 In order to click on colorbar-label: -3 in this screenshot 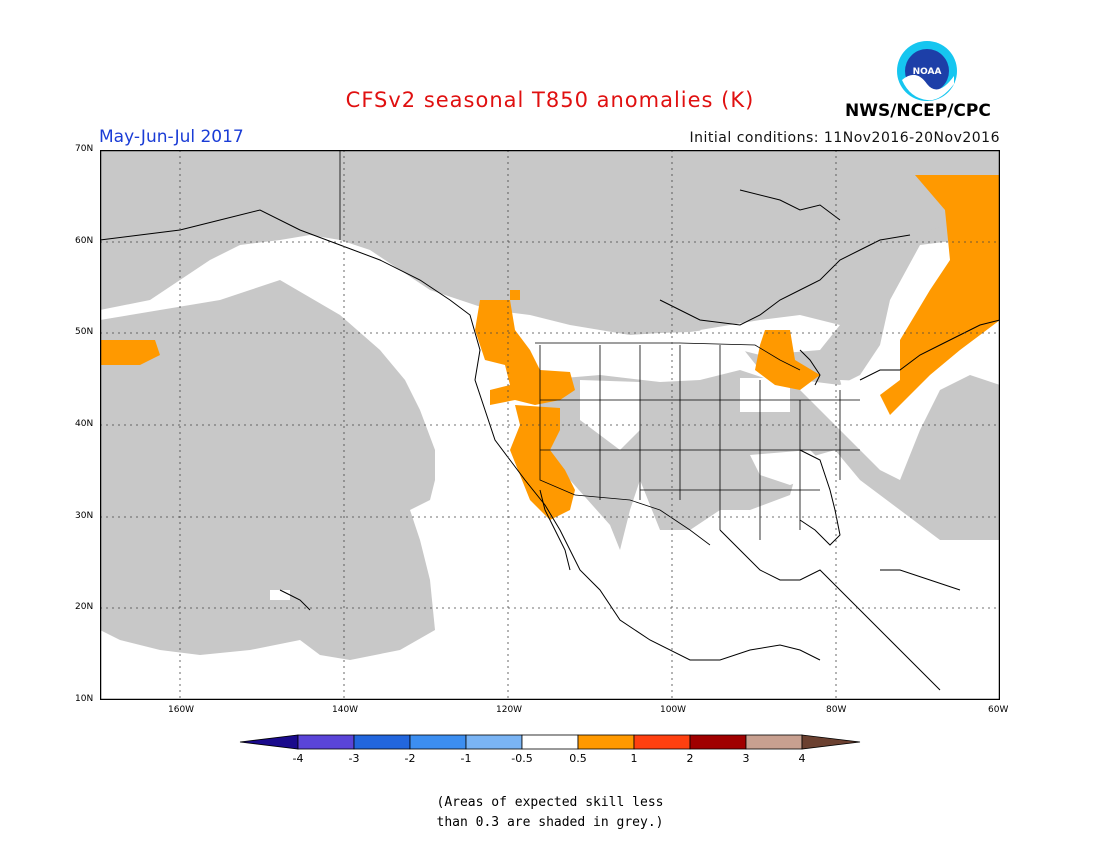, I will do `click(354, 758)`.